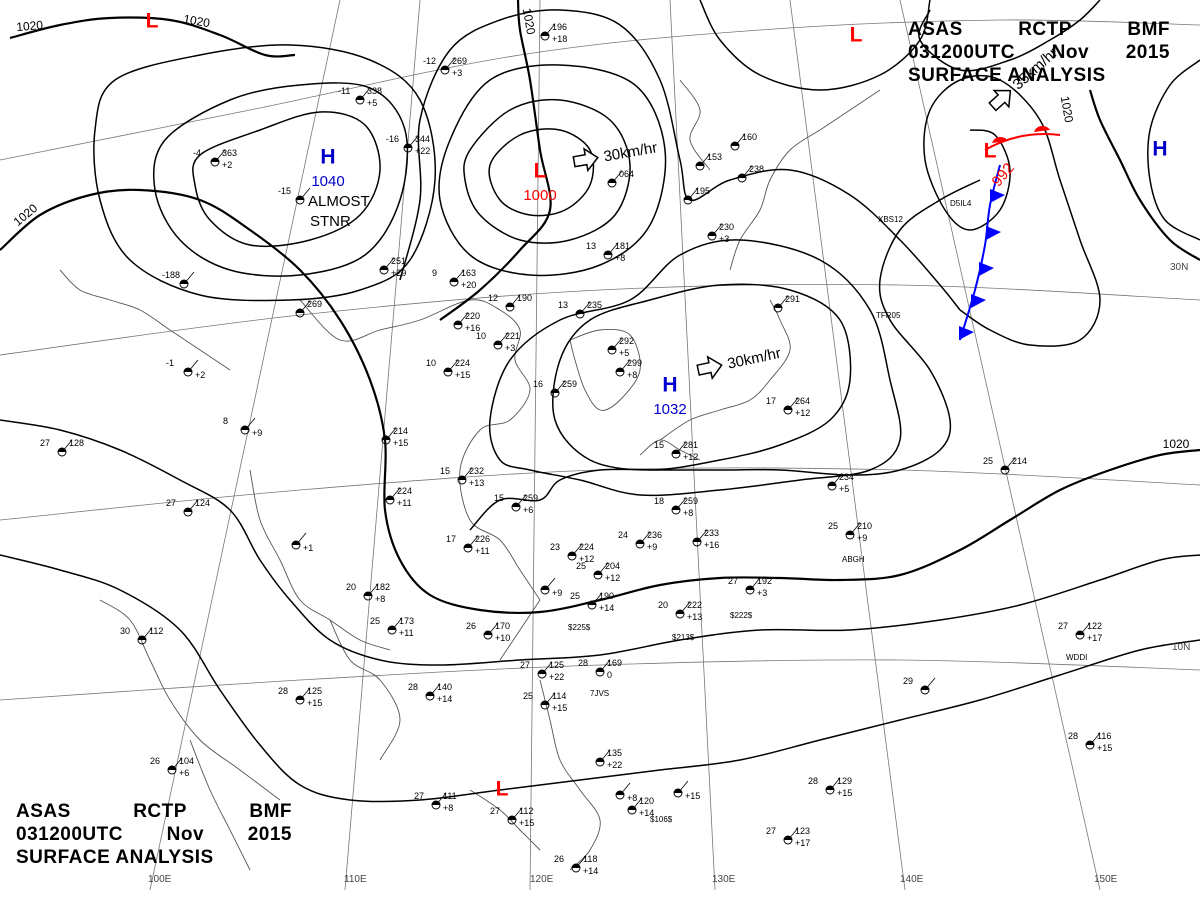 The image size is (1200, 899). I want to click on station-tendency: +15, so click(844, 793).